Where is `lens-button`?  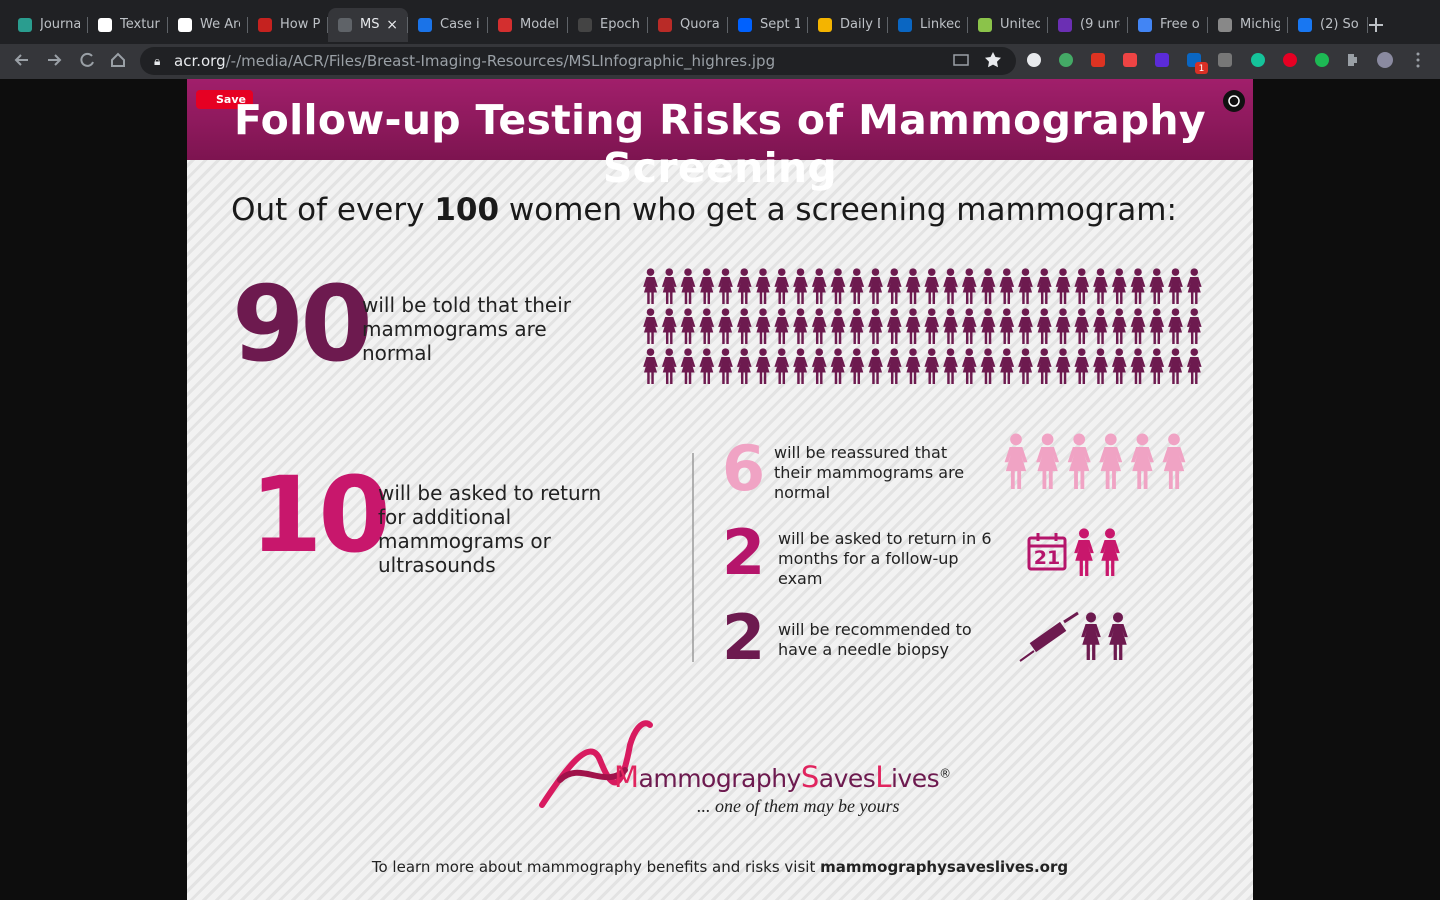 lens-button is located at coordinates (1234, 101).